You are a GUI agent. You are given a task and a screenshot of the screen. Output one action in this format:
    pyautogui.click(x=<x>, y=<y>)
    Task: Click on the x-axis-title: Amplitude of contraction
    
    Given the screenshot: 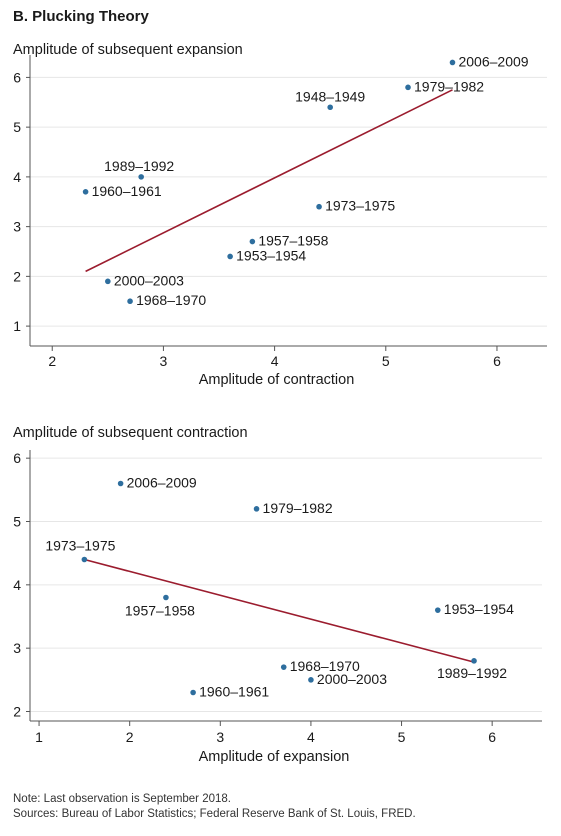 What is the action you would take?
    pyautogui.click(x=277, y=380)
    